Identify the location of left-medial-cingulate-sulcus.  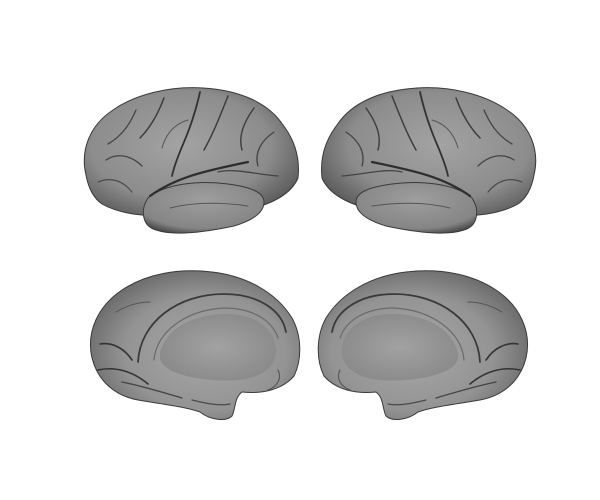
(212, 328).